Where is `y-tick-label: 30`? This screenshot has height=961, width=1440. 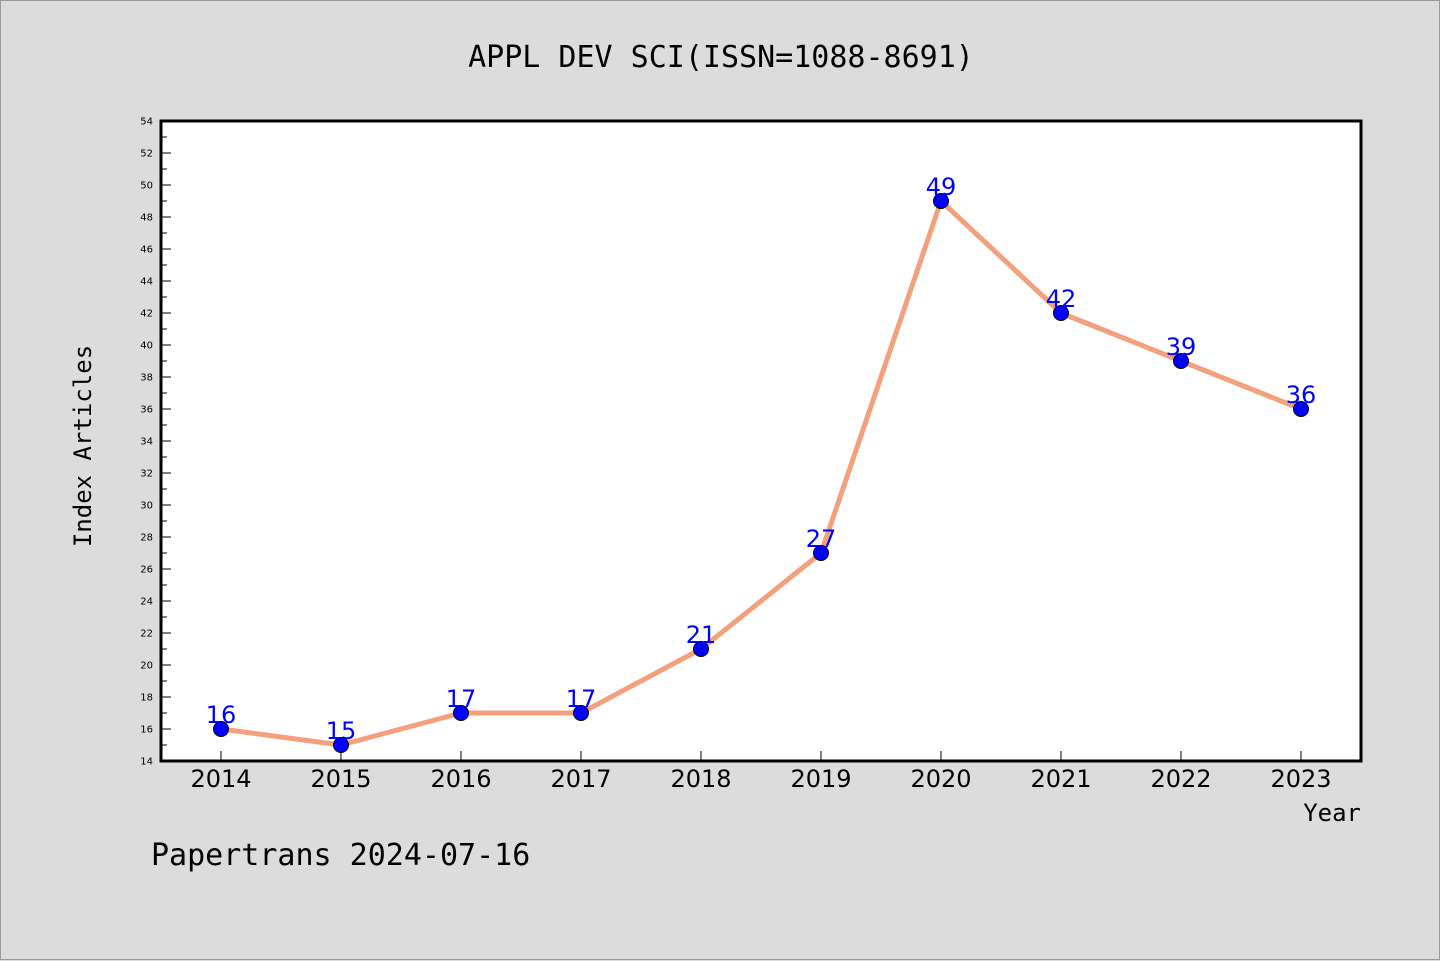 y-tick-label: 30 is located at coordinates (146, 506).